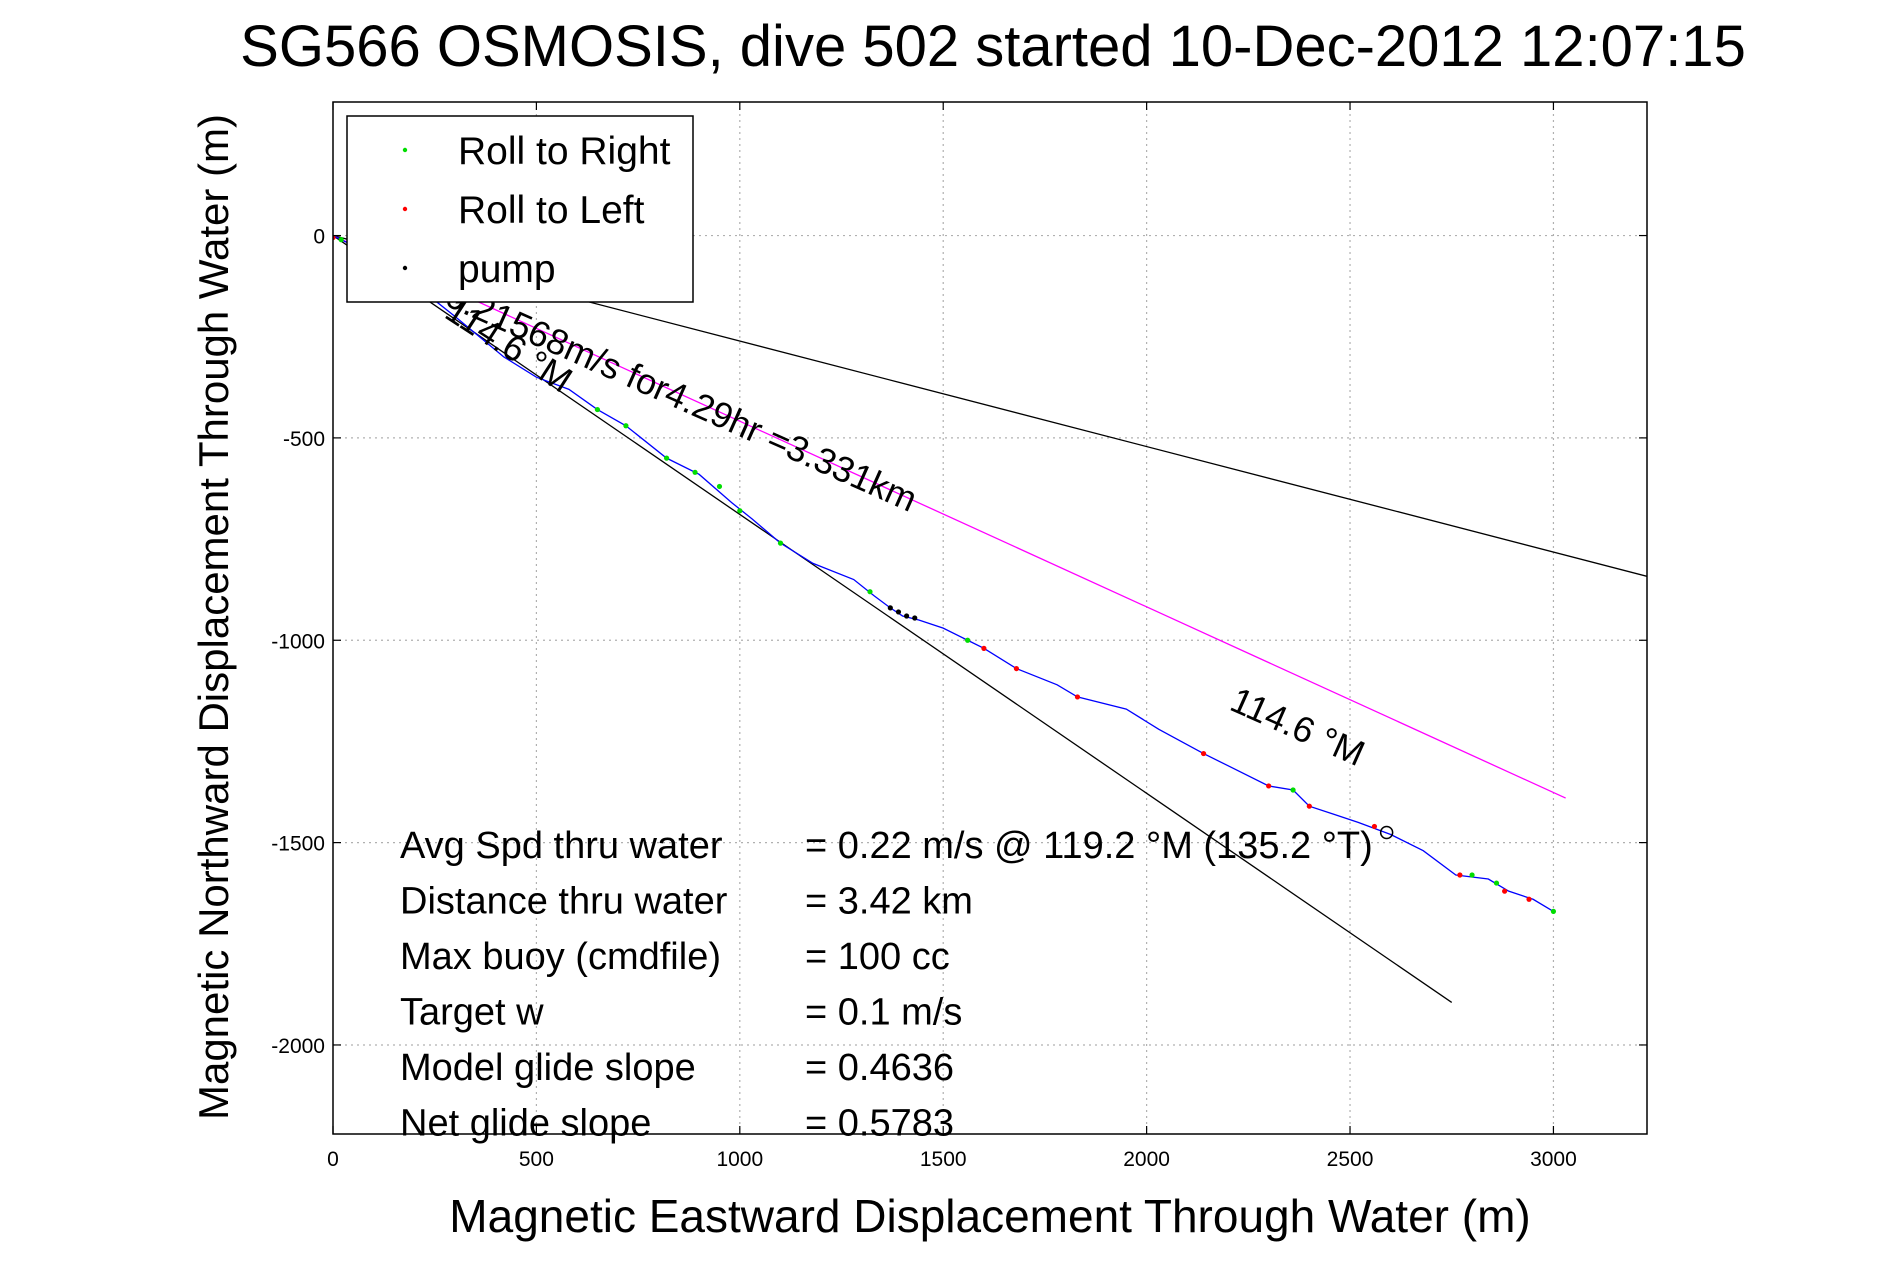 The image size is (1891, 1262). What do you see at coordinates (472, 1013) in the screenshot?
I see `stat-label: Target w` at bounding box center [472, 1013].